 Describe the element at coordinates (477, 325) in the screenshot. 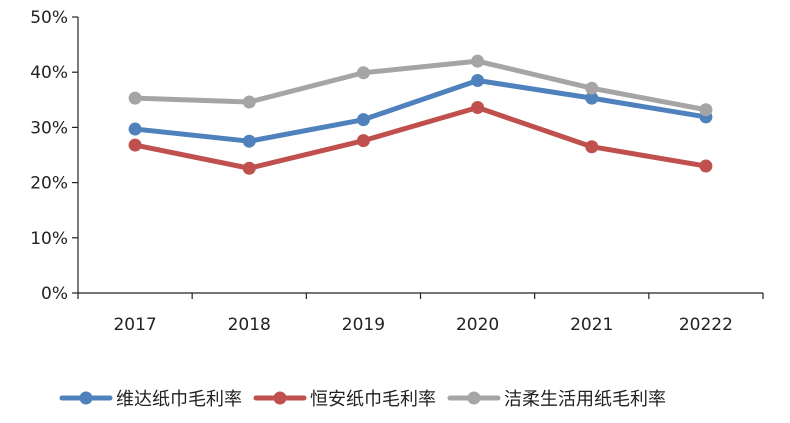

I see `x-tick-label: 2020` at that location.